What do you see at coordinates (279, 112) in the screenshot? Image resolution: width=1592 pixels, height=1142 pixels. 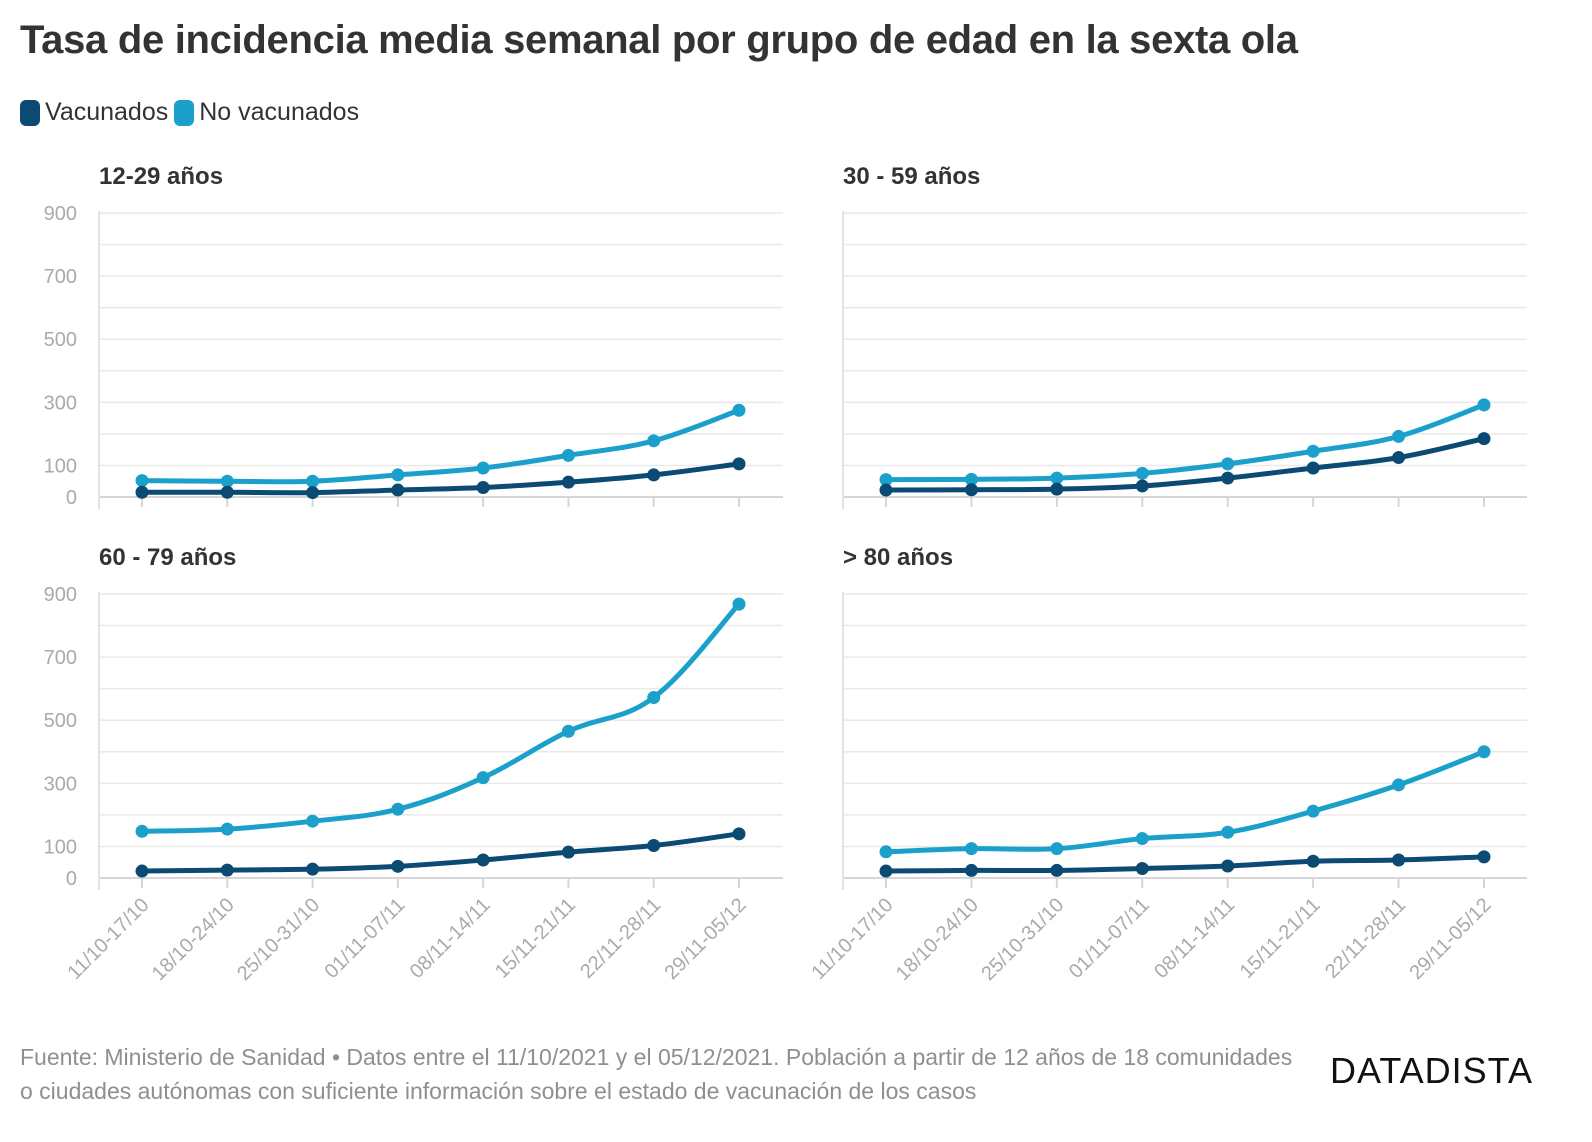 I see `legend-label-no-vacunados: No vacunados` at bounding box center [279, 112].